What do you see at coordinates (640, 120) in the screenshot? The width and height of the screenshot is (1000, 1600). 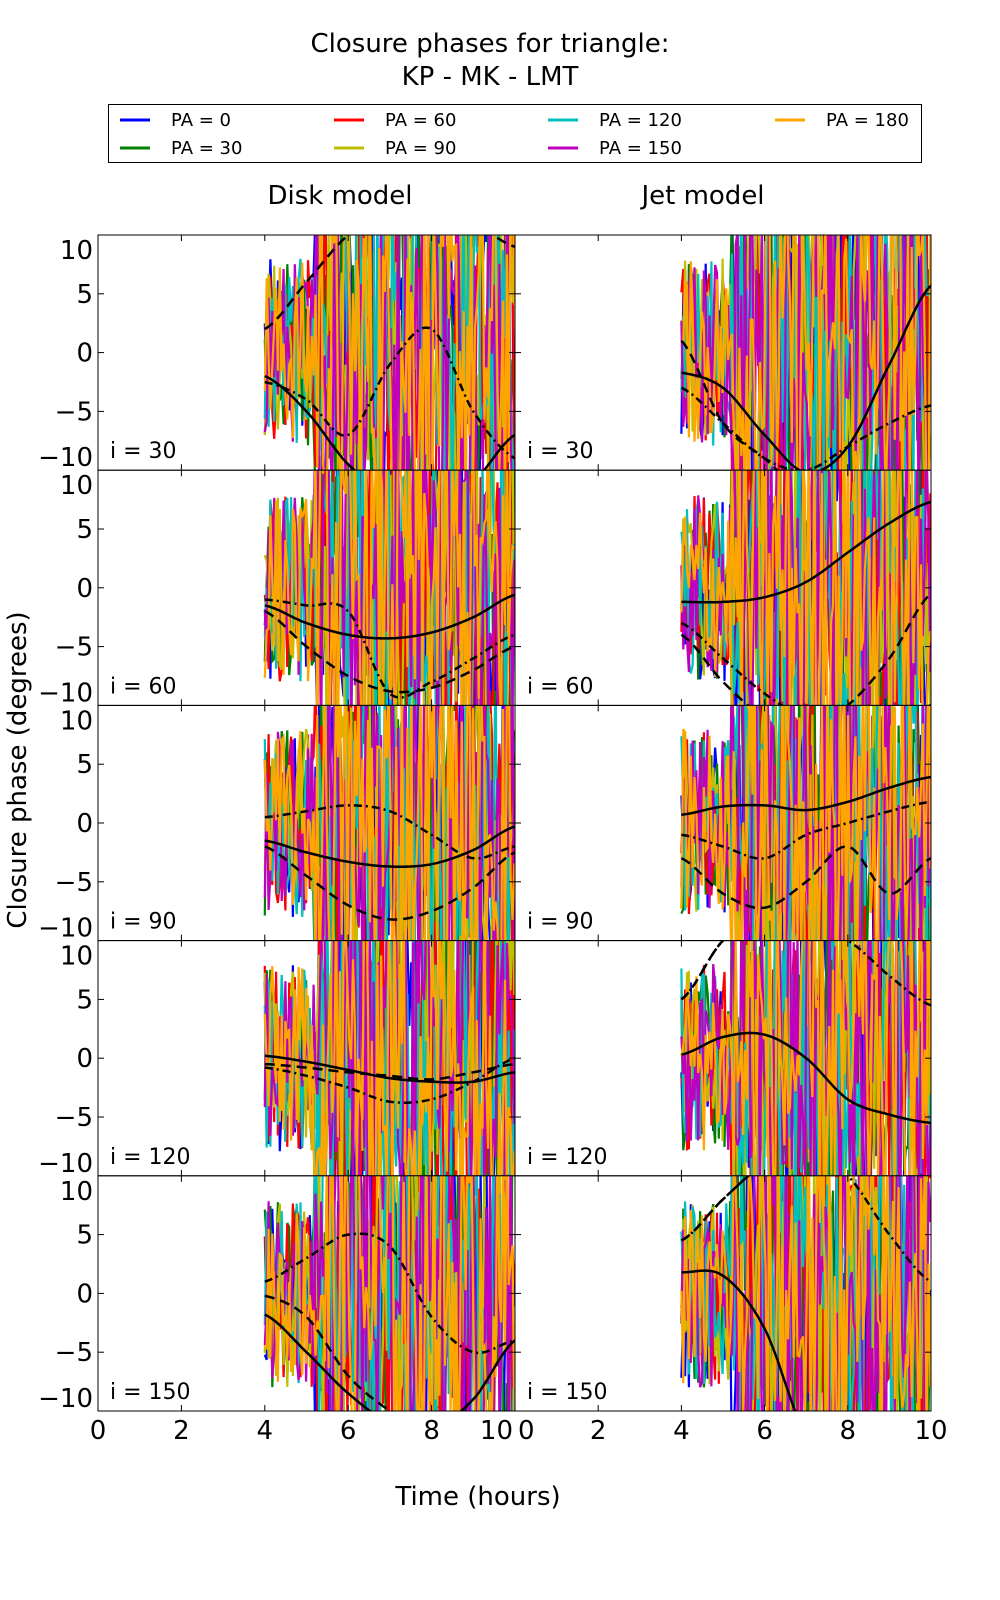 I see `legend-label: PA = 120` at bounding box center [640, 120].